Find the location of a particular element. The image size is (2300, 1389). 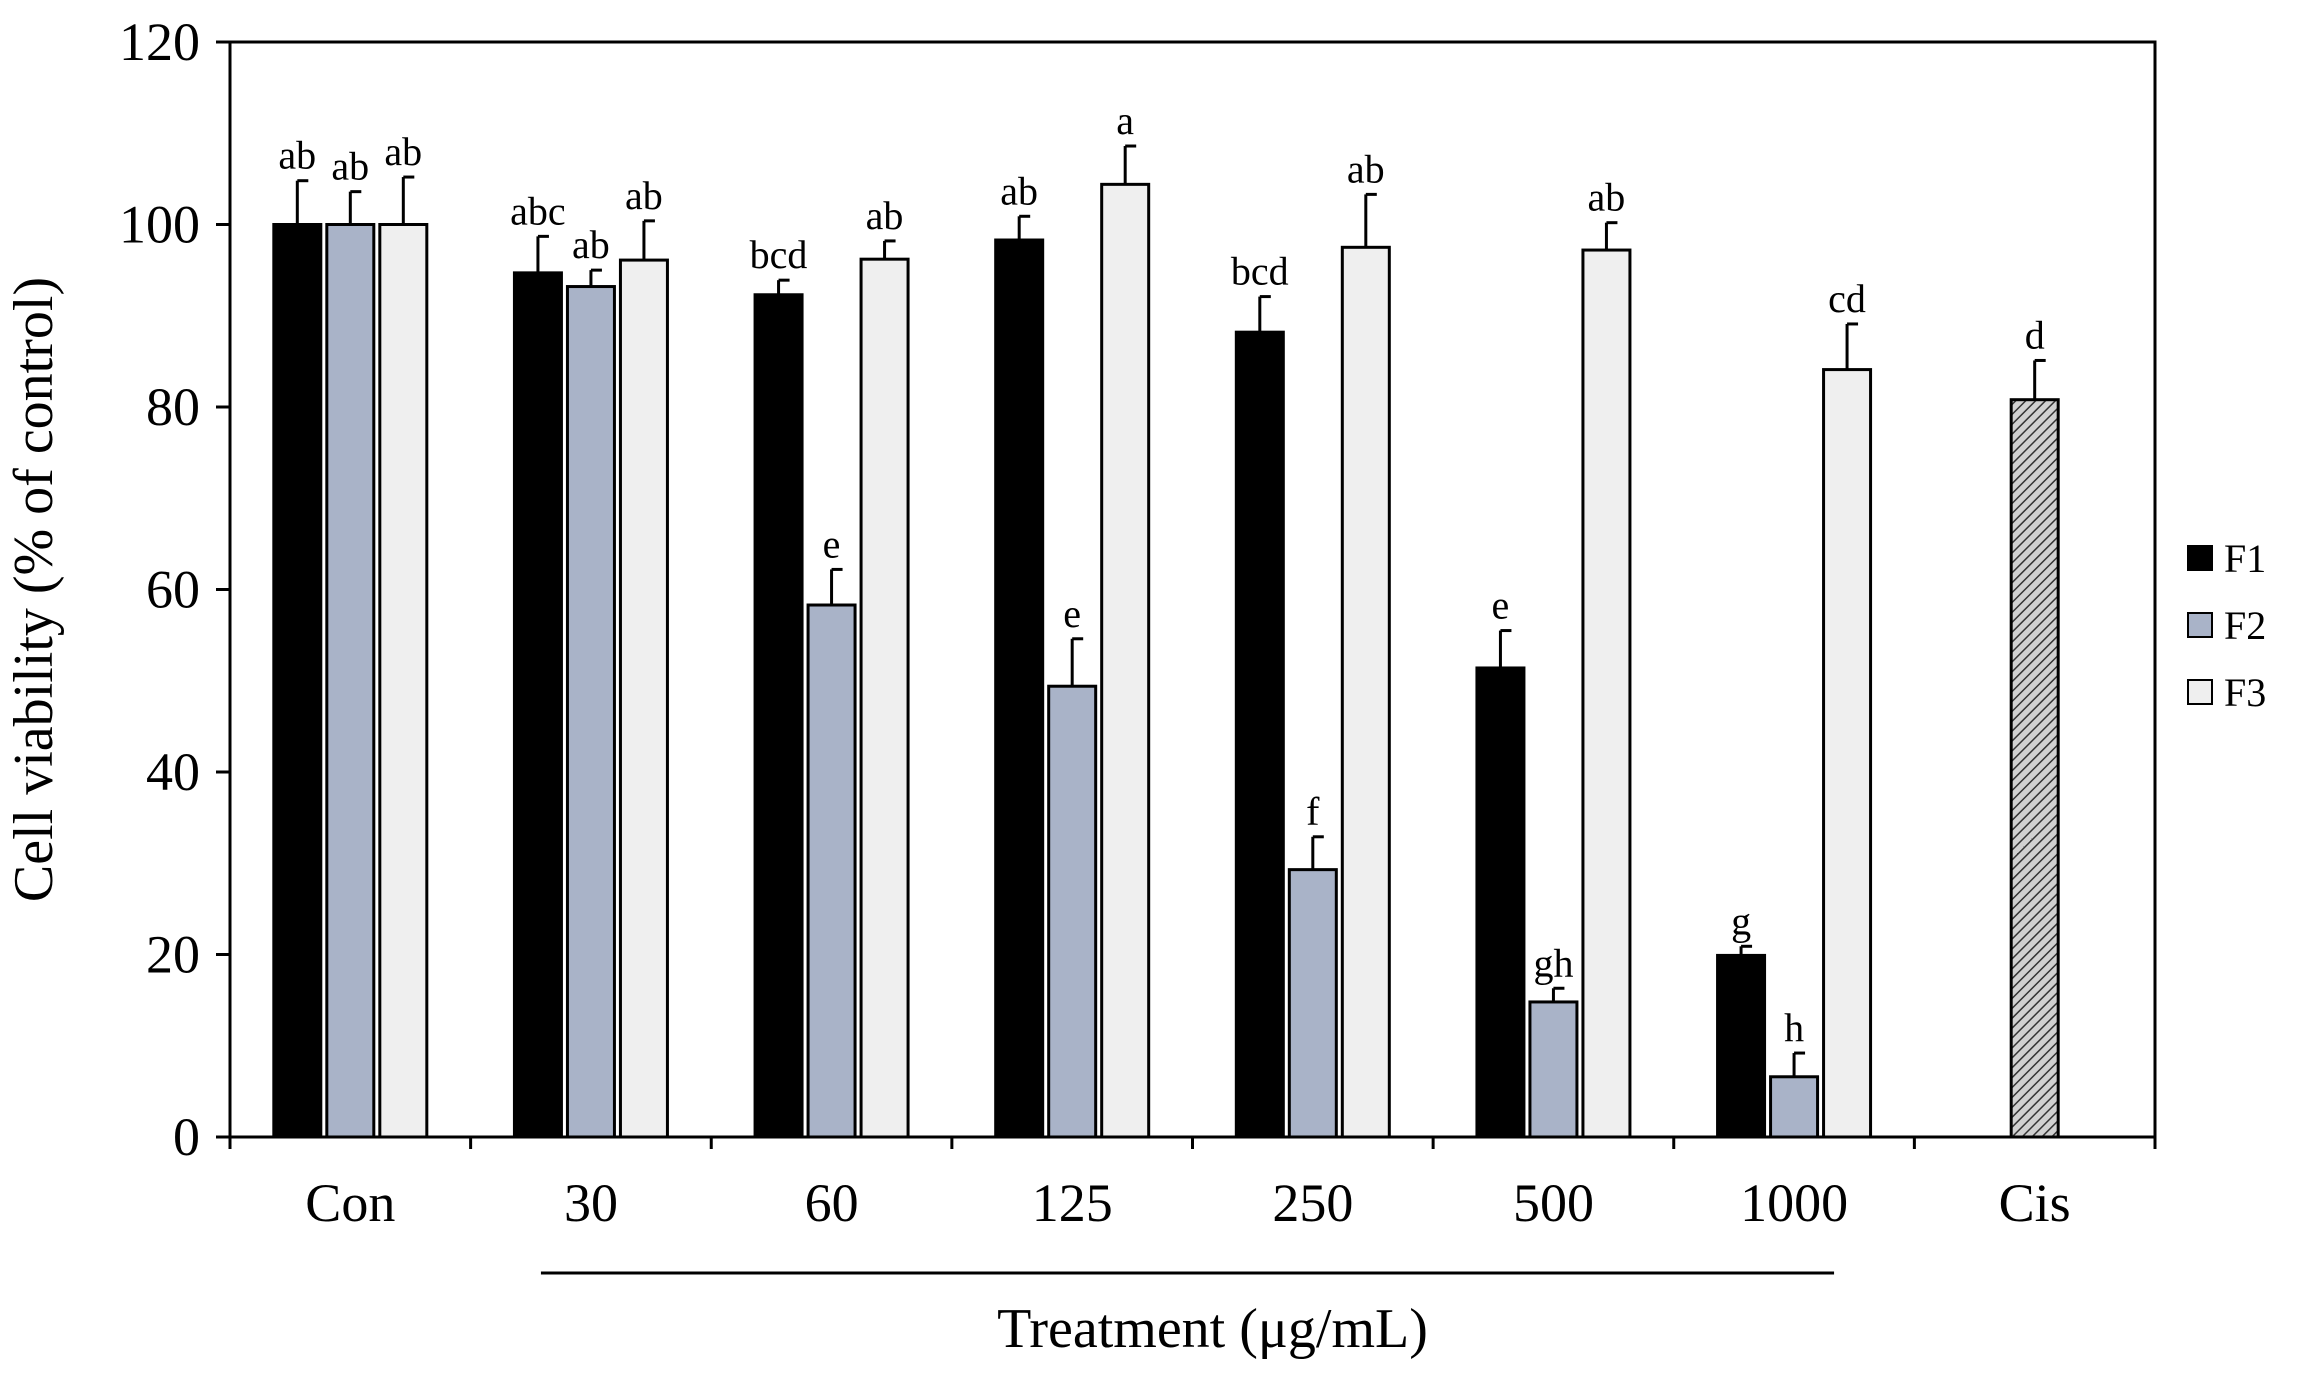

x-tick-label: Cis is located at coordinates (2035, 1203).